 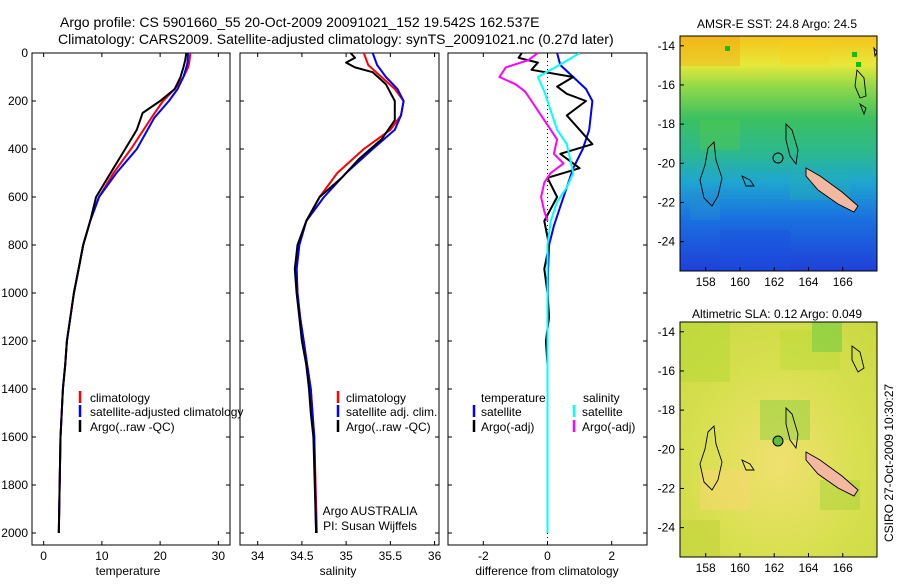 What do you see at coordinates (531, 137) in the screenshot?
I see `series-line-salinity-argo-adj-` at bounding box center [531, 137].